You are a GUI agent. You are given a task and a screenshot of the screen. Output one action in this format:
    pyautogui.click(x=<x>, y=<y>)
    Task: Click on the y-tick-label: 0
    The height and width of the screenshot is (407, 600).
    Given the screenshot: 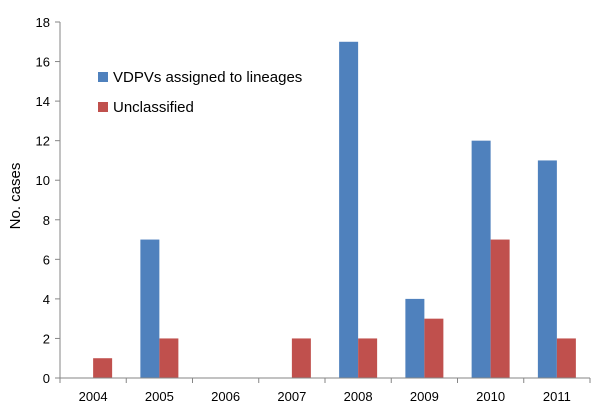 What is the action you would take?
    pyautogui.click(x=46, y=378)
    